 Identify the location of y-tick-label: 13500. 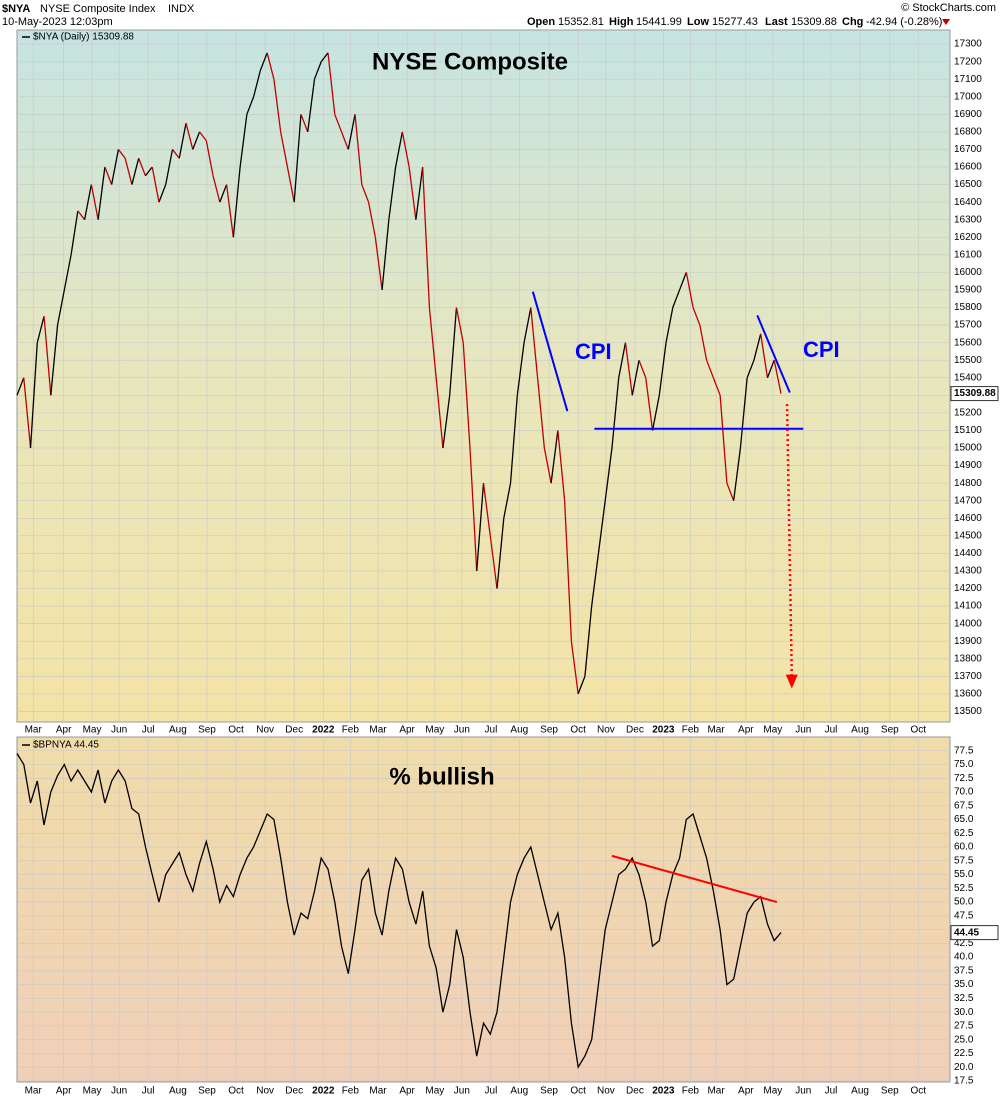
(968, 711).